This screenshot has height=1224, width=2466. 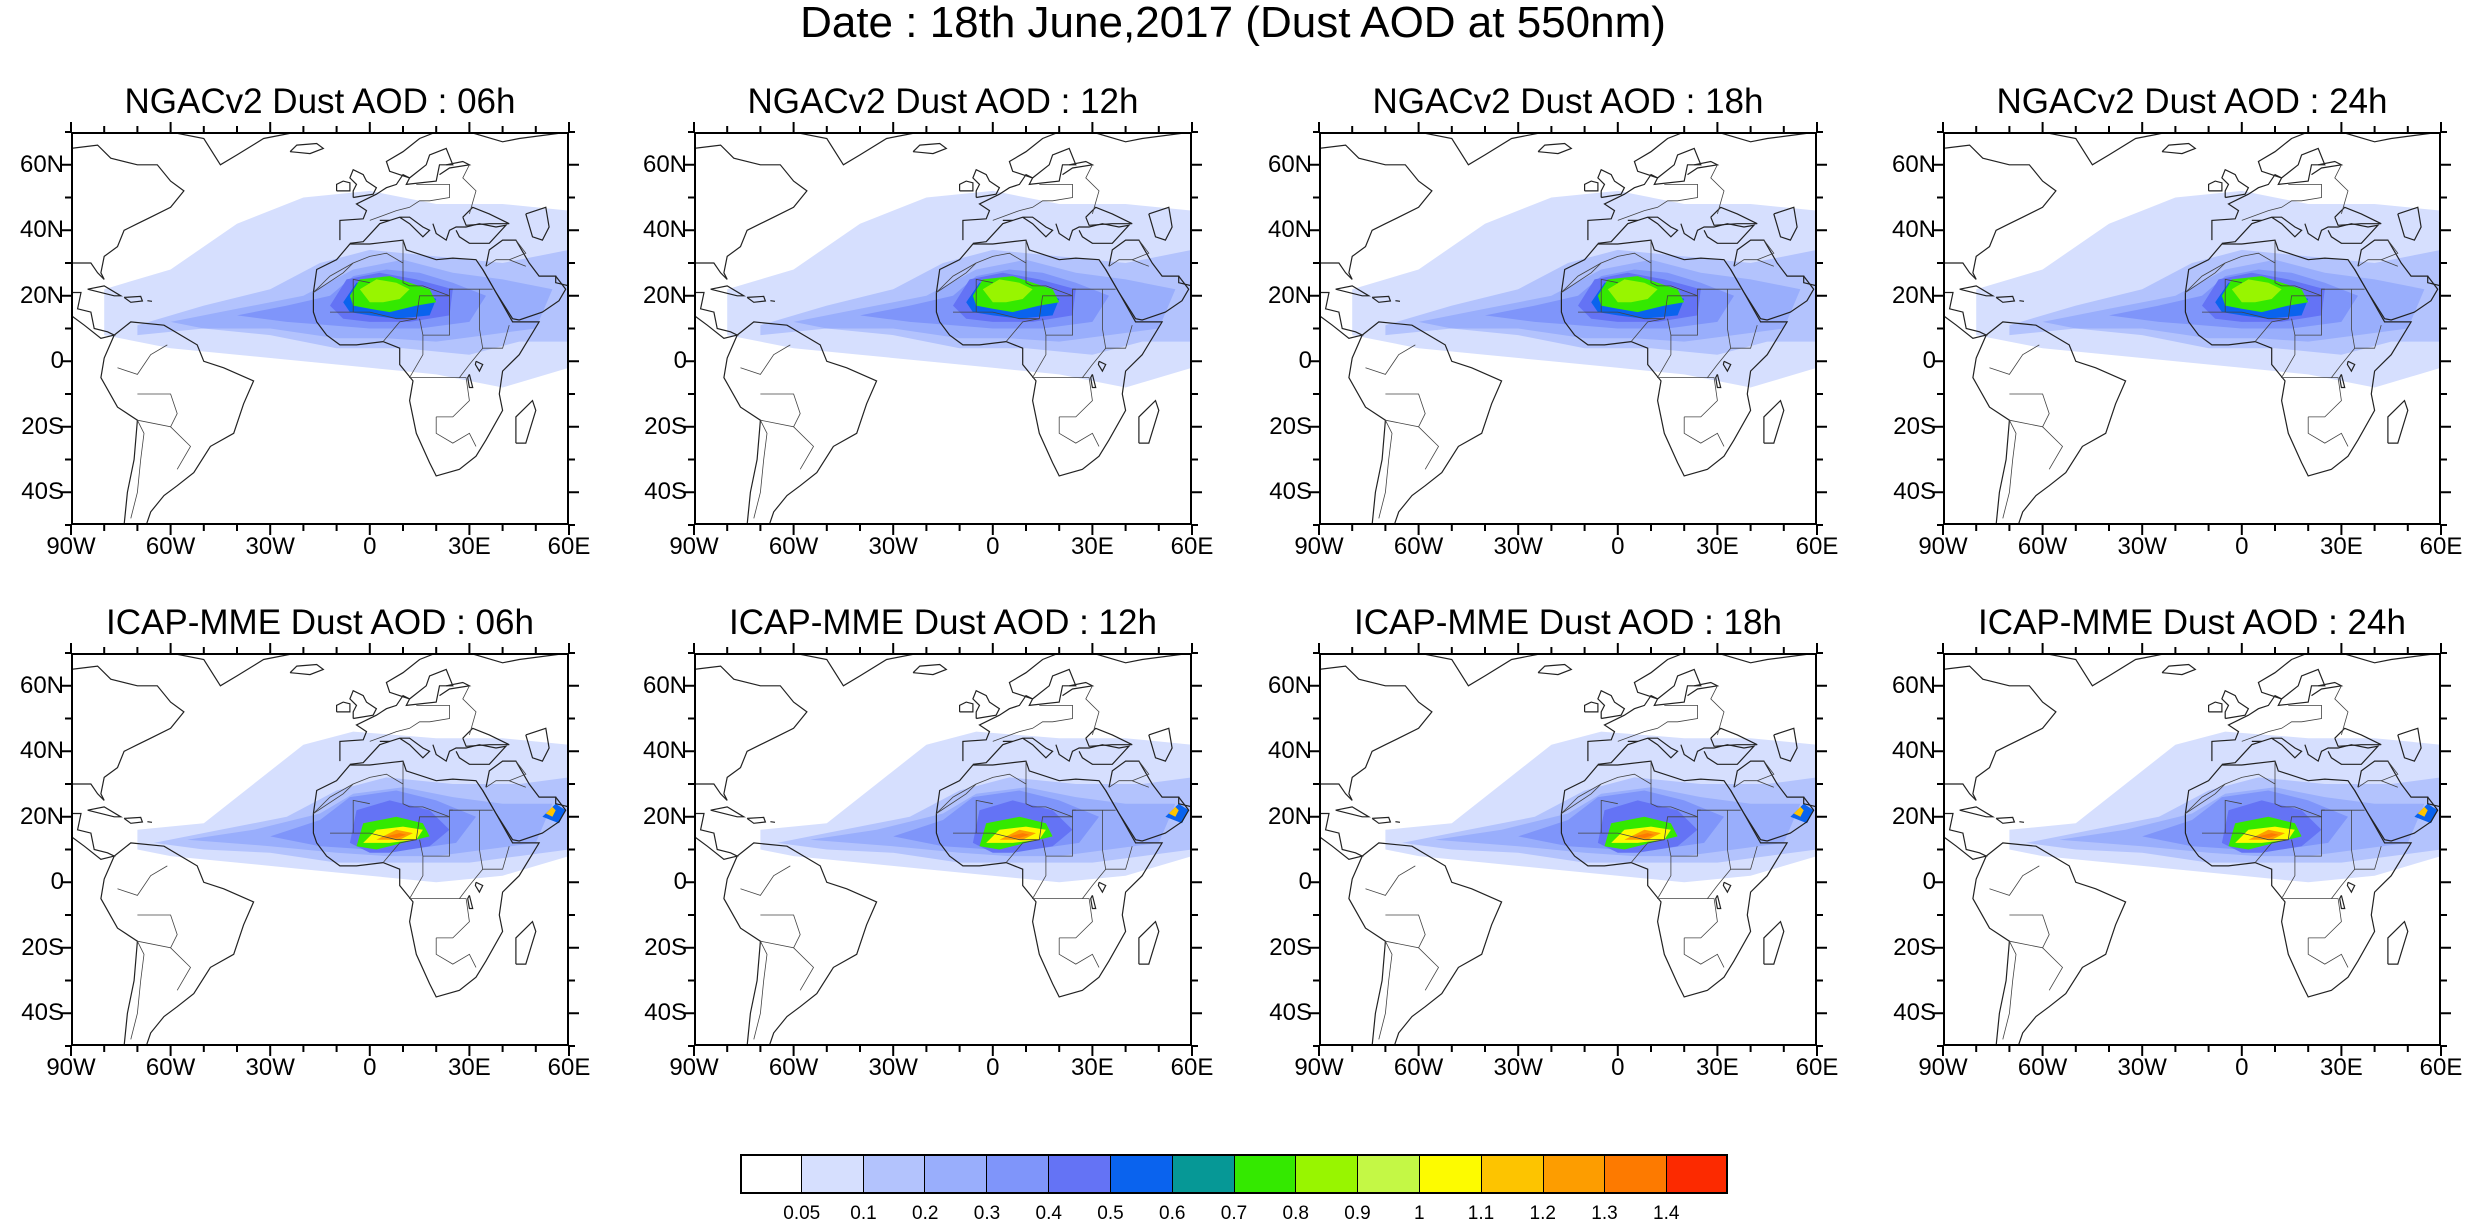 I want to click on panel-title: NGACv2 Dust AOD : 24h, so click(x=2192, y=101).